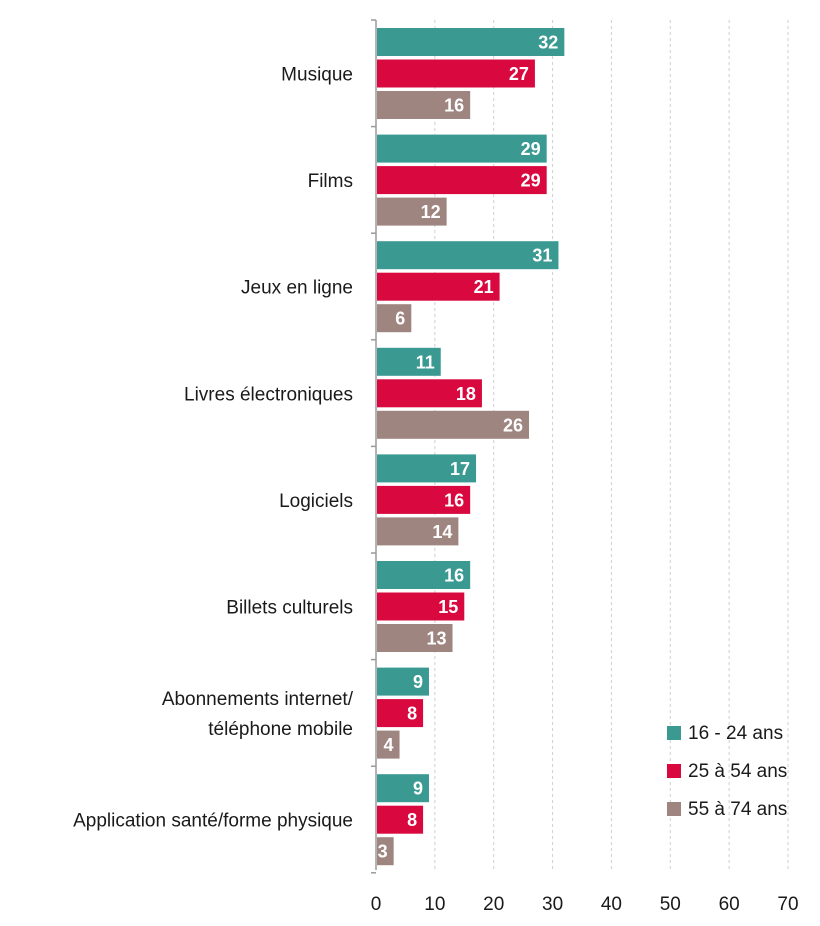 This screenshot has height=926, width=820. Describe the element at coordinates (280, 729) in the screenshot. I see `category-label: téléphone mobile` at that location.